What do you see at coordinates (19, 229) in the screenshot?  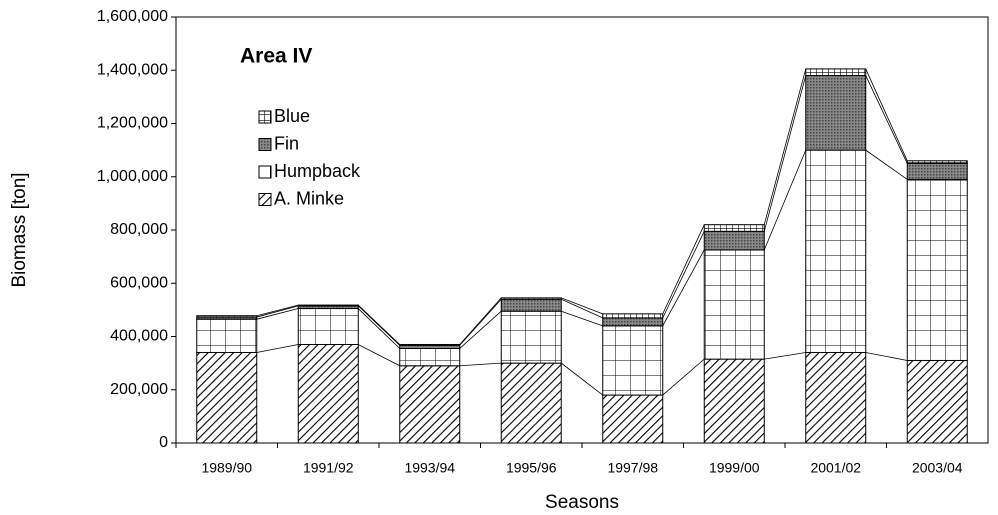 I see `y-axis-title: Biomass [ton]` at bounding box center [19, 229].